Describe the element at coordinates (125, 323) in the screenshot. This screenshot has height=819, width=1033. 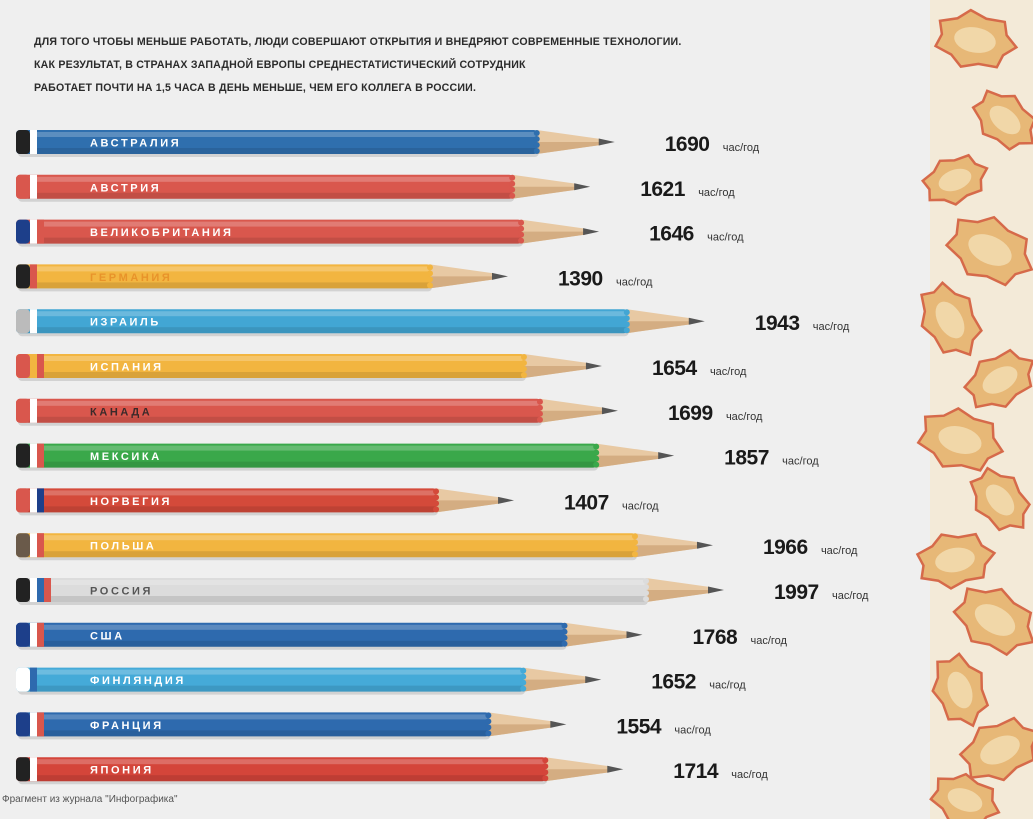
I see `country-label: ИЗРАИЛЬ` at that location.